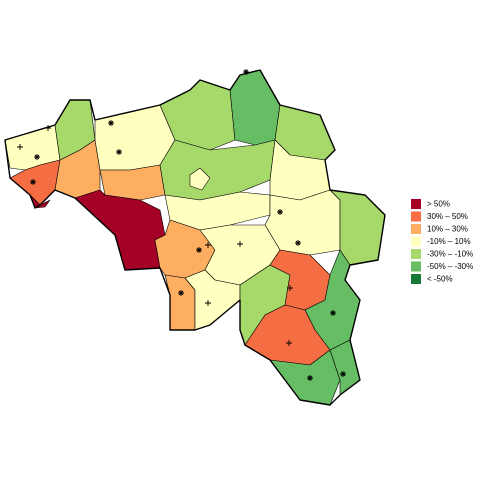  Describe the element at coordinates (450, 266) in the screenshot. I see `legend-label: -50% – -30%` at that location.